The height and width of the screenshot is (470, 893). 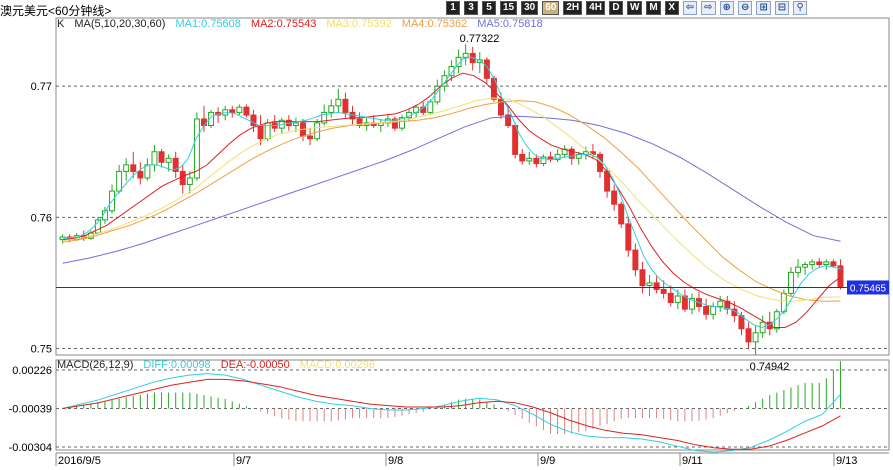 What do you see at coordinates (120, 24) in the screenshot?
I see `legend-ma-params: MA(5,10,20,30,60)` at bounding box center [120, 24].